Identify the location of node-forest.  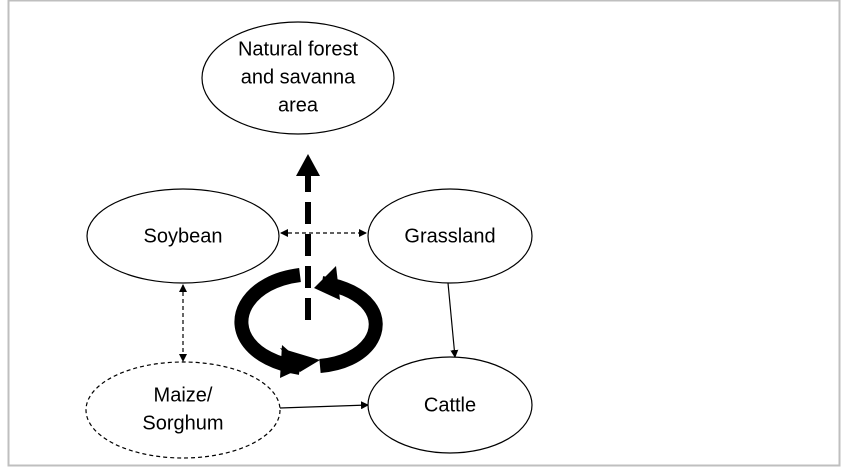
(298, 78).